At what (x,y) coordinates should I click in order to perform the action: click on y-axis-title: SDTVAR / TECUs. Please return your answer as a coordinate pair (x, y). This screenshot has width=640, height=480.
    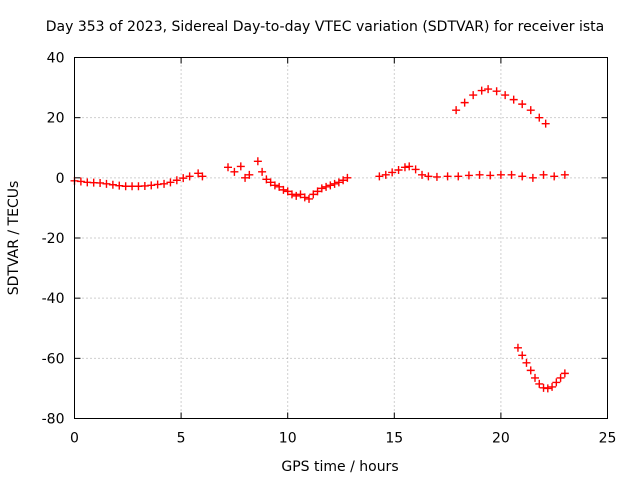
    Looking at the image, I should click on (14, 238).